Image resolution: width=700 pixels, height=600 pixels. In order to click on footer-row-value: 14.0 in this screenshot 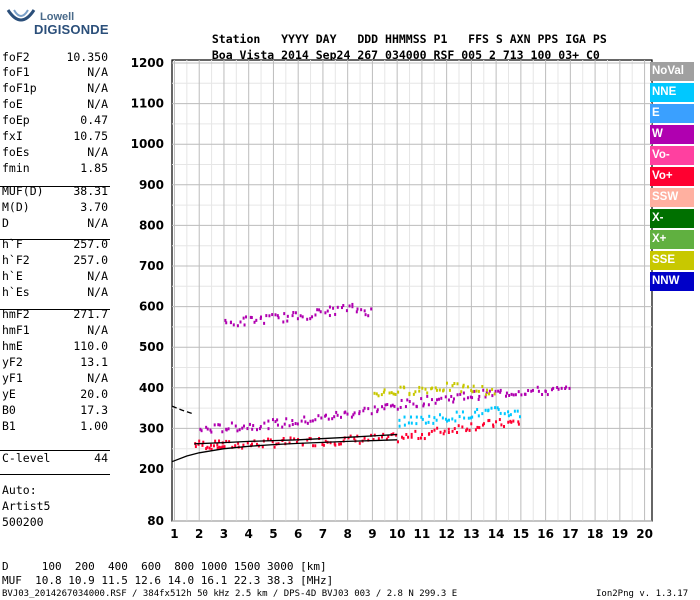, I will do `click(178, 580)`.